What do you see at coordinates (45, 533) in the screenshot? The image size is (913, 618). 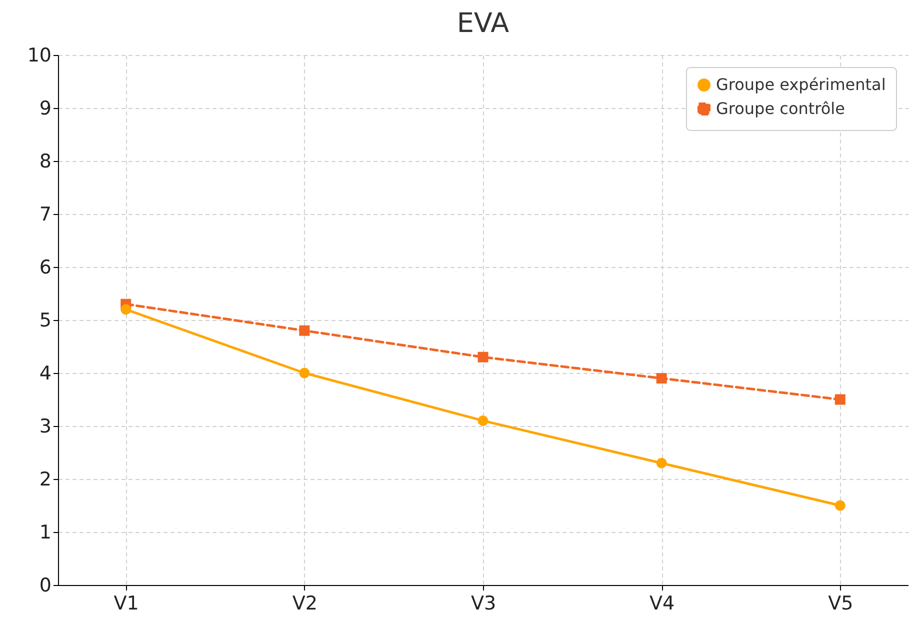 I see `y-tick-label: 1` at bounding box center [45, 533].